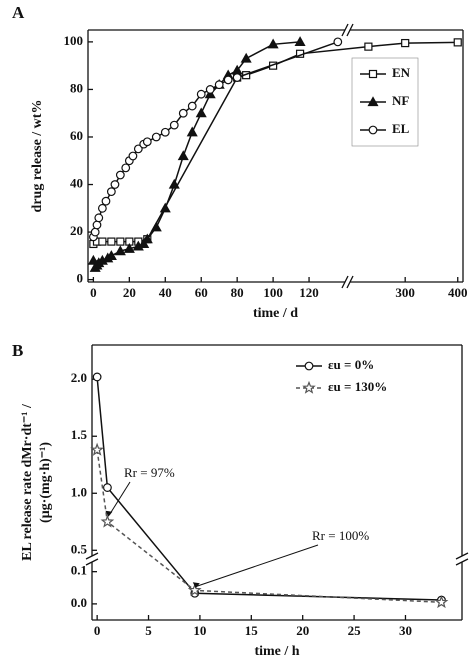  Describe the element at coordinates (237, 292) in the screenshot. I see `x-tick-label: 80` at that location.